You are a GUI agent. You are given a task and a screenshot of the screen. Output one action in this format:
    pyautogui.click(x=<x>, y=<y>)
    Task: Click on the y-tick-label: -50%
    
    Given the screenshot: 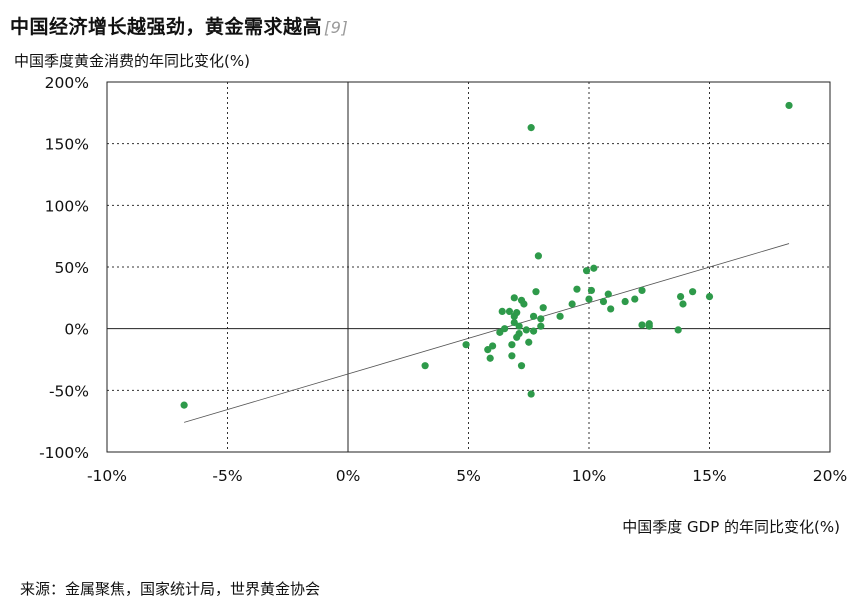 What is the action you would take?
    pyautogui.click(x=69, y=391)
    